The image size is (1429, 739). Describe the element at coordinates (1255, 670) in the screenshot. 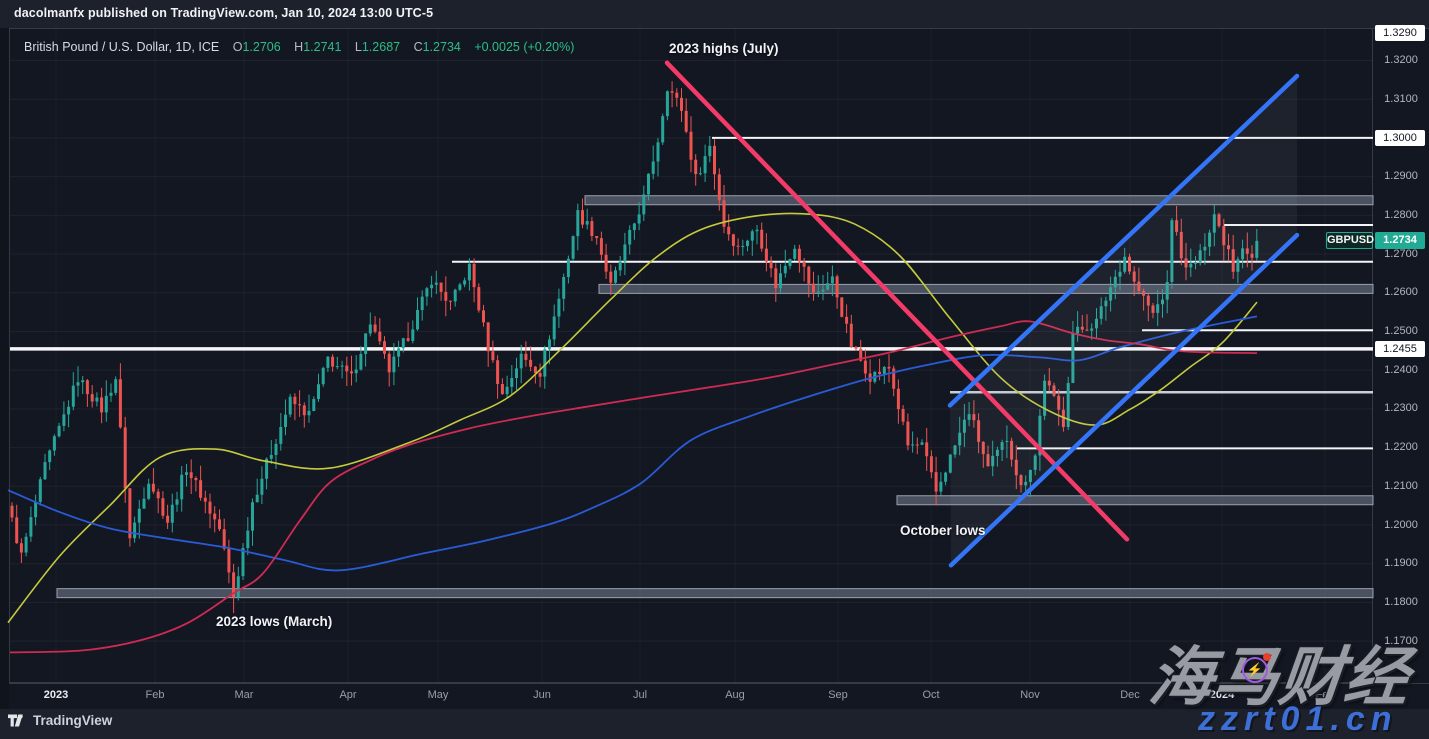

I see `lightning-badge-icon: ⚡` at that location.